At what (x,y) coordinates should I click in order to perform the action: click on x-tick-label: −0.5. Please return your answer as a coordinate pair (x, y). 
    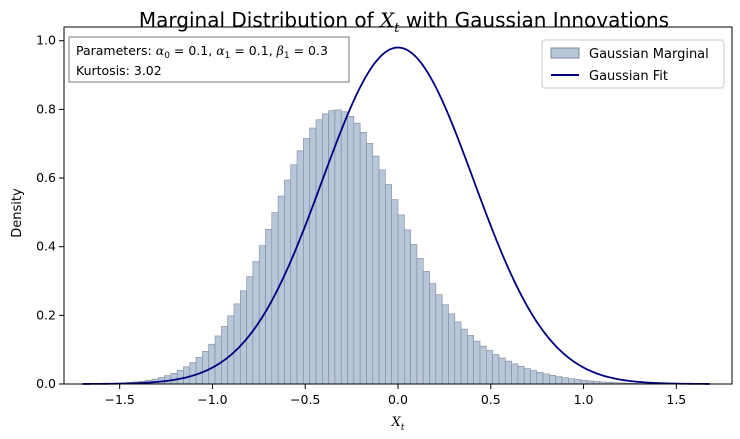
    Looking at the image, I should click on (305, 399).